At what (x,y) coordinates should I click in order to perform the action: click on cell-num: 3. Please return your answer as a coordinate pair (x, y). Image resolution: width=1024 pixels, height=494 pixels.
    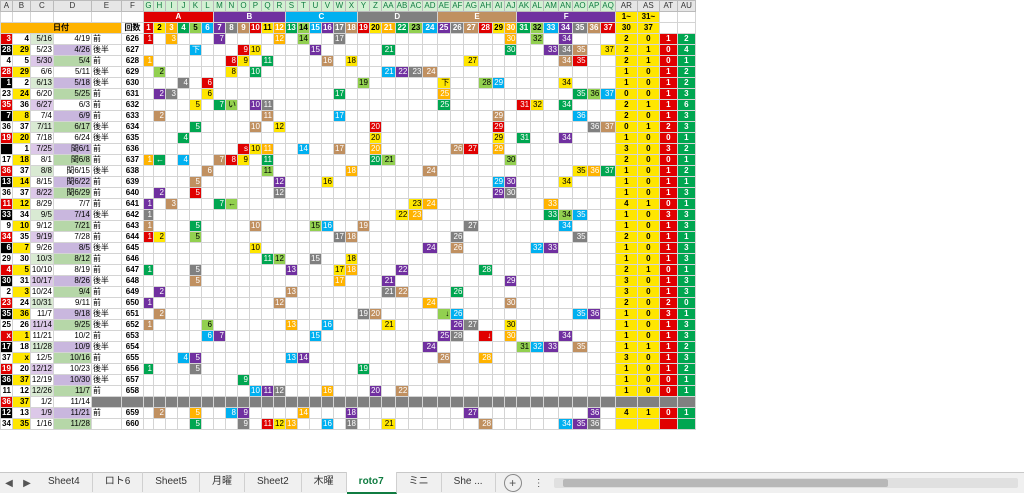
    Looking at the image, I should click on (171, 39).